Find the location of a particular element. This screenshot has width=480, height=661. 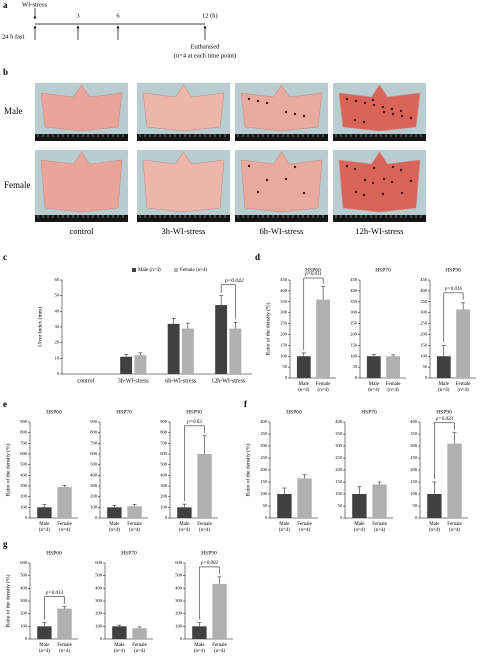

panel-label: e is located at coordinates (5, 404).